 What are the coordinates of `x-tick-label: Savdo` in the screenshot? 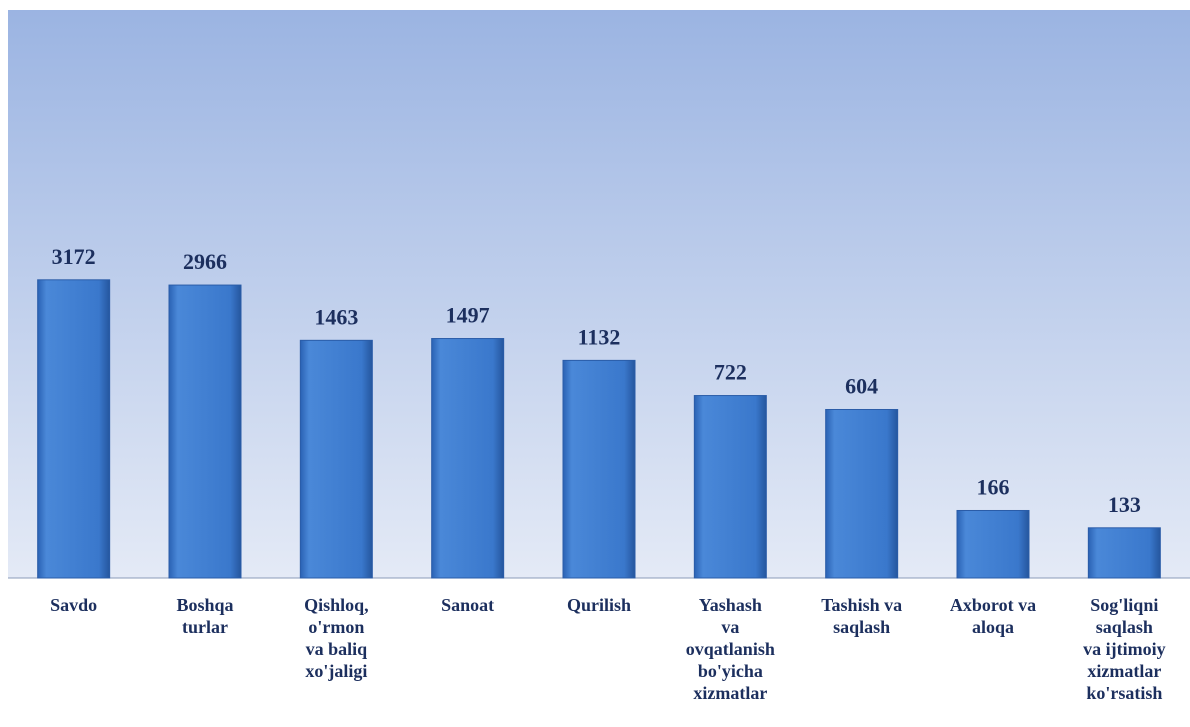 It's located at (74, 605).